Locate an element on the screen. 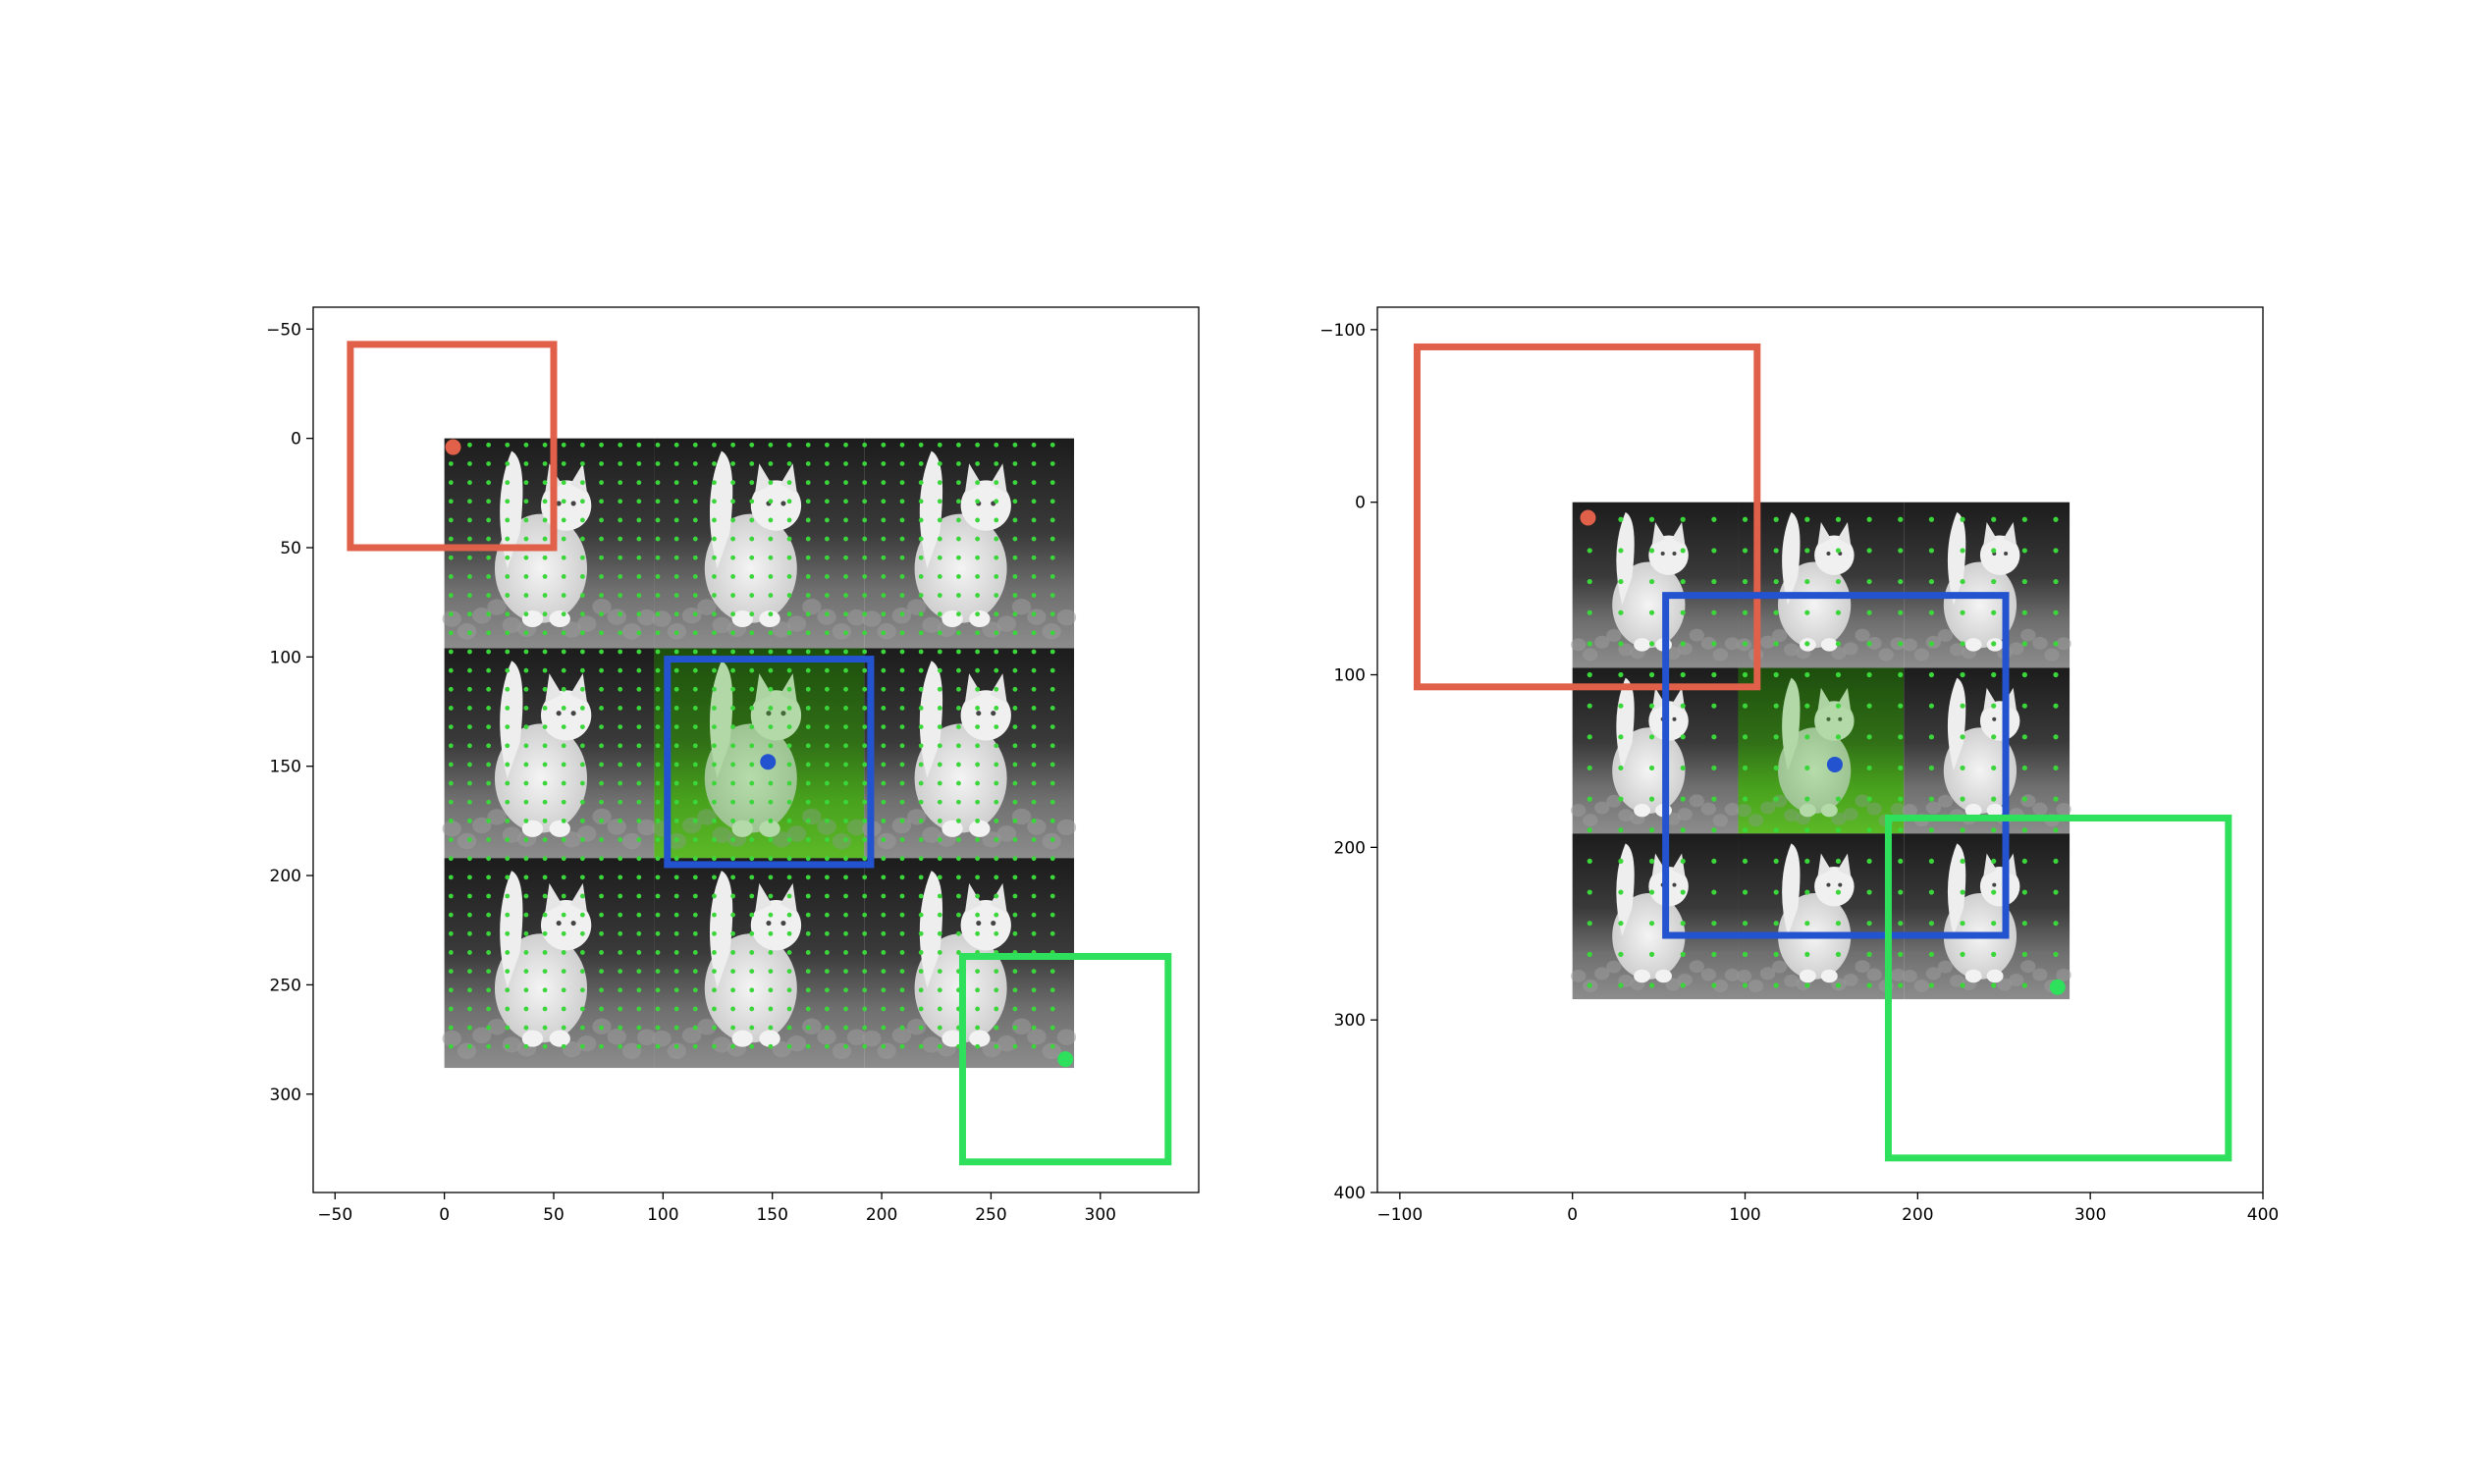 The width and height of the screenshot is (2474, 1484). dot-grid is located at coordinates (751, 745).